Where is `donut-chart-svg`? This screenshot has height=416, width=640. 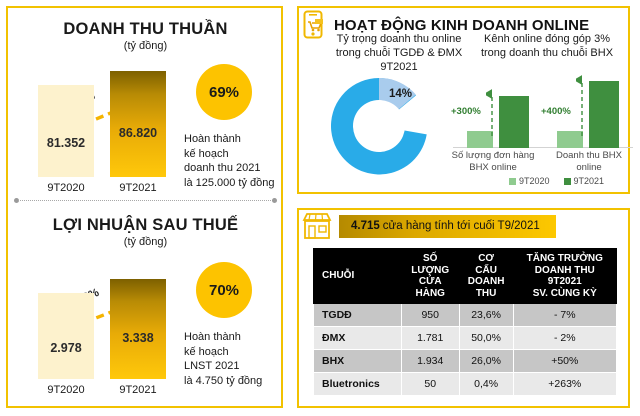 donut-chart-svg is located at coordinates (379, 126).